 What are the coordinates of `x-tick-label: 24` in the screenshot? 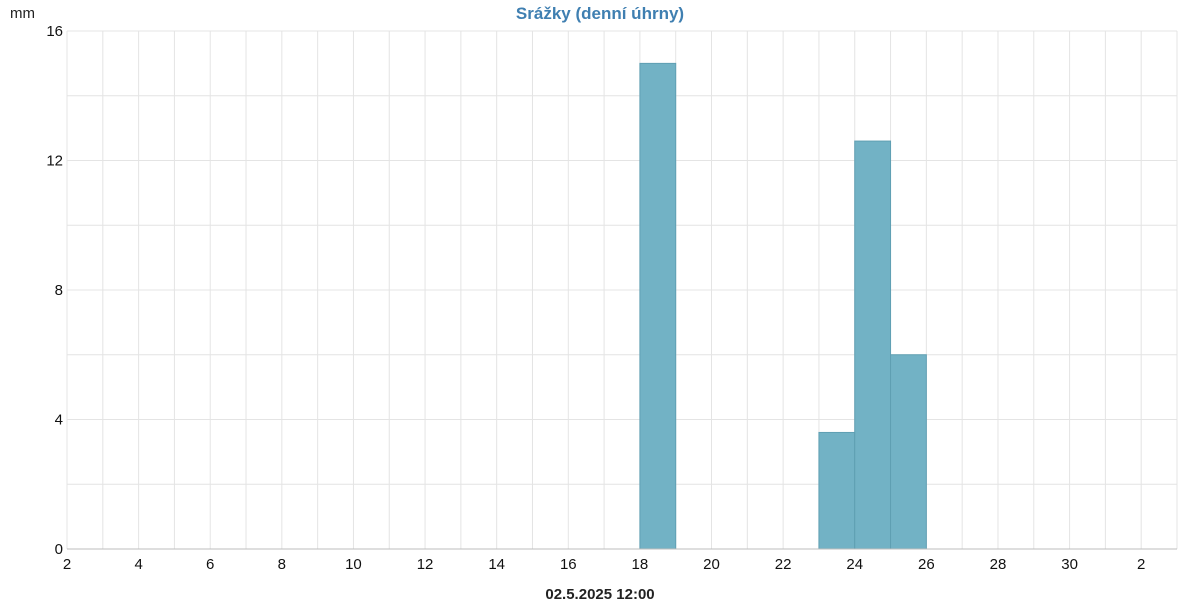 It's located at (854, 564).